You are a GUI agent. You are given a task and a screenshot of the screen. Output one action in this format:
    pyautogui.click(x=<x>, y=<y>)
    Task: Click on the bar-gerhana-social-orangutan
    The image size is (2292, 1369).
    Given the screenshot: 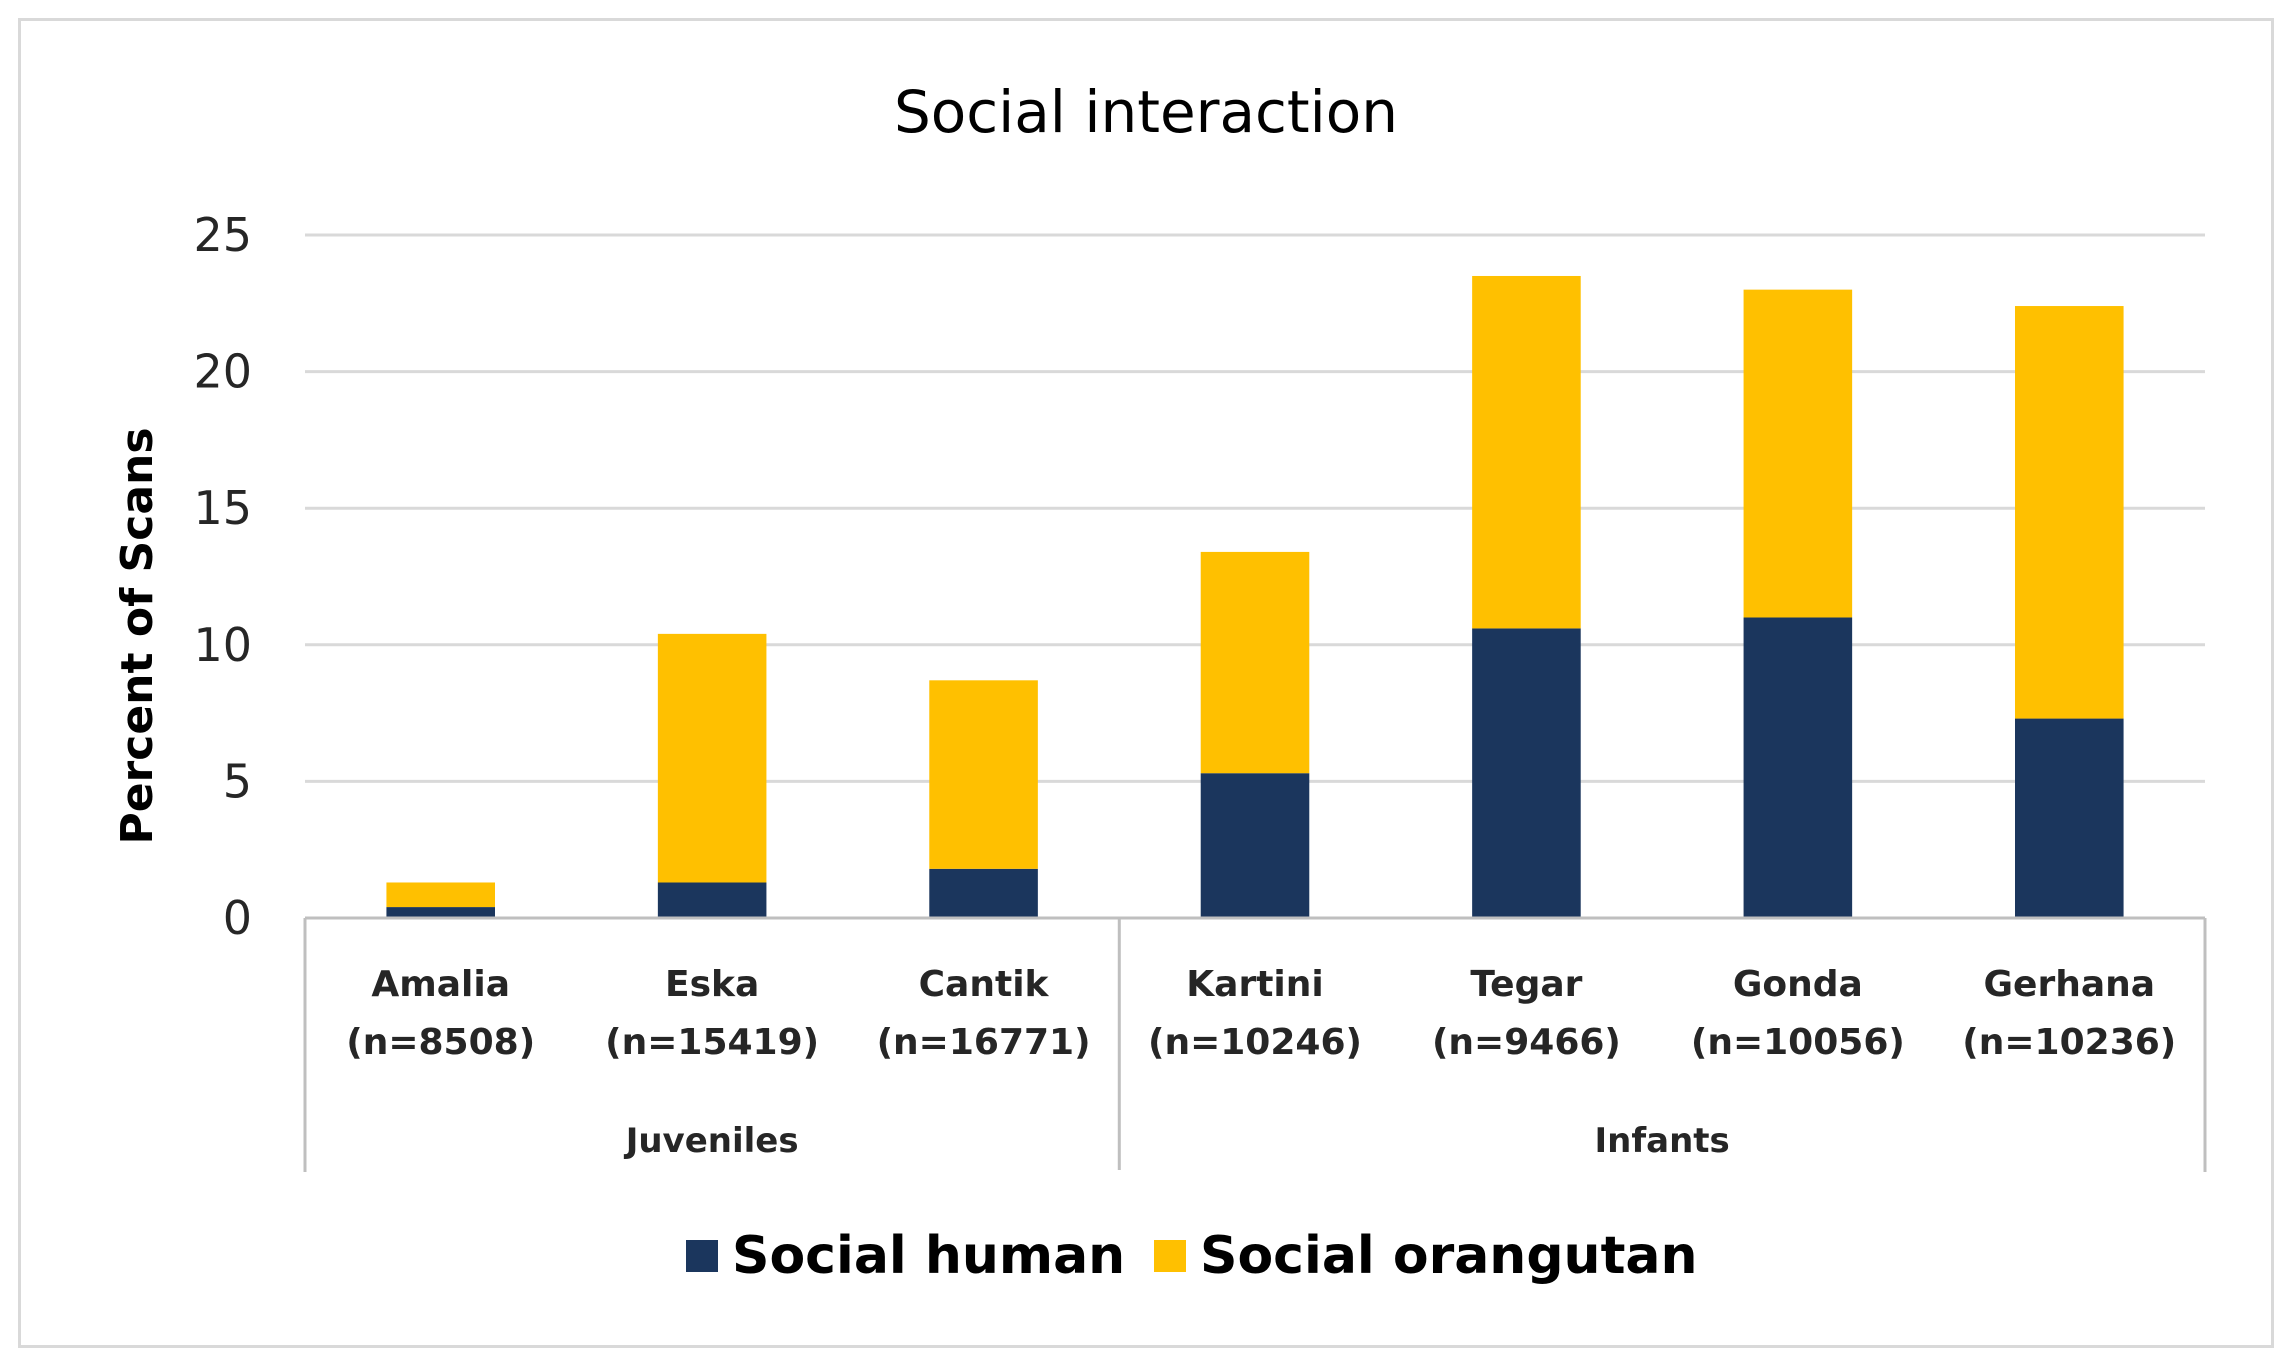 What is the action you would take?
    pyautogui.click(x=2069, y=512)
    